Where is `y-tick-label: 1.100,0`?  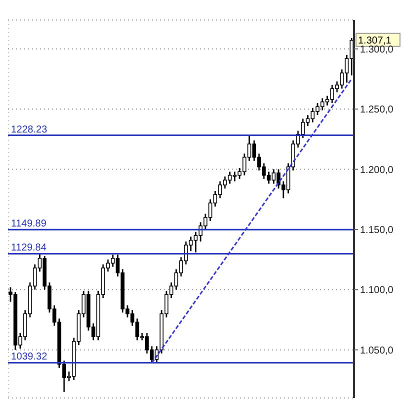 y-tick-label: 1.100,0 is located at coordinates (377, 290).